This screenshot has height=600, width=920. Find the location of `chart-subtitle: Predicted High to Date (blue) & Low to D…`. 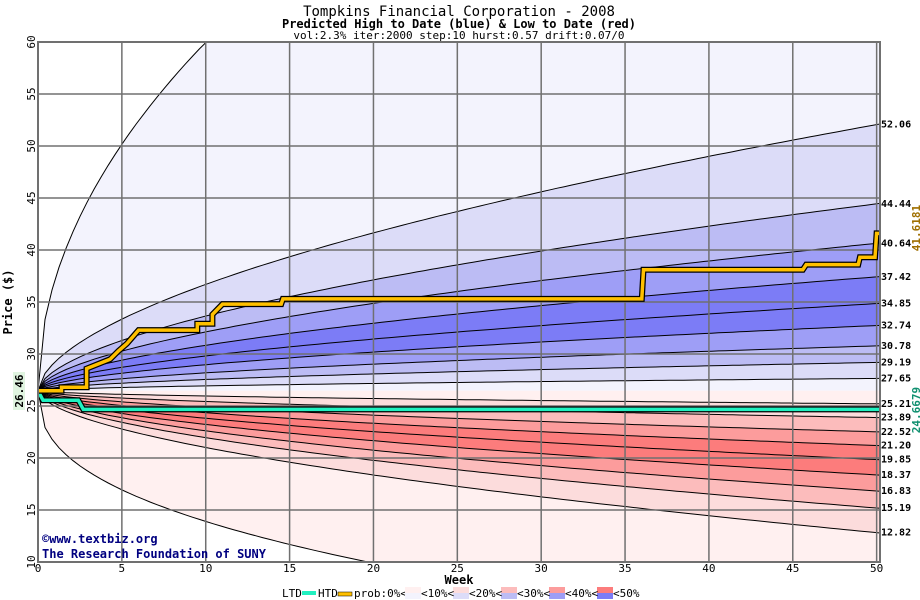

chart-subtitle: Predicted High to Date (blue) & Low to D… is located at coordinates (459, 24).